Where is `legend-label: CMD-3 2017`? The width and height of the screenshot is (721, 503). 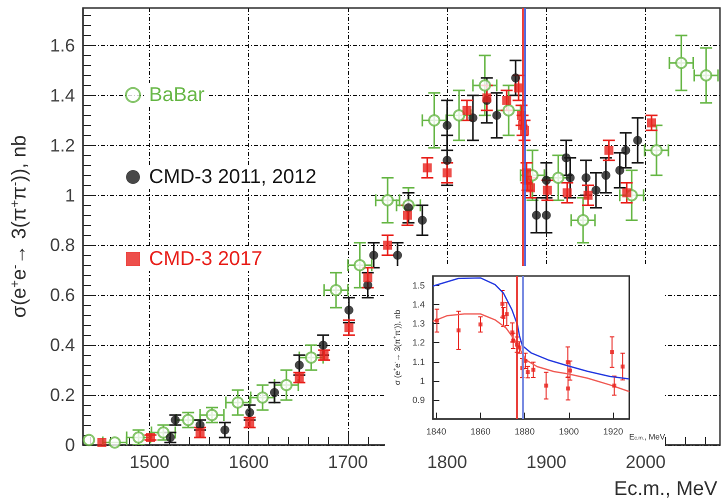
legend-label: CMD-3 2017 is located at coordinates (205, 259).